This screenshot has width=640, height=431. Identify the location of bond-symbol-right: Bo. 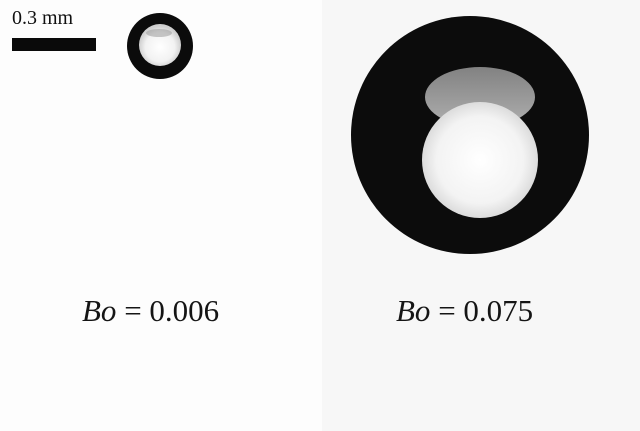
(413, 310).